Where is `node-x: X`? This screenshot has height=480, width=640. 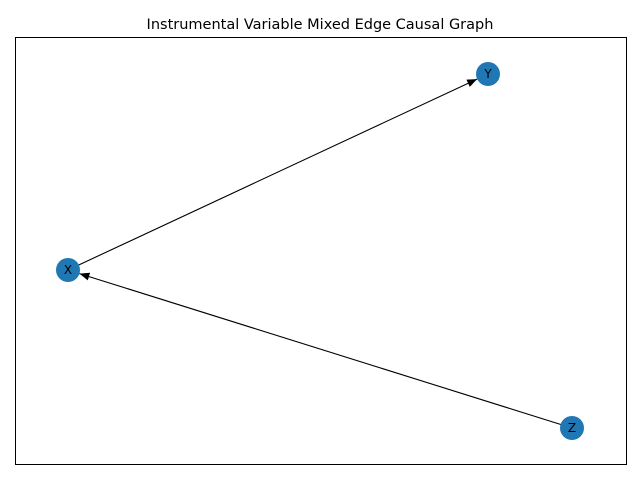 node-x: X is located at coordinates (68, 270).